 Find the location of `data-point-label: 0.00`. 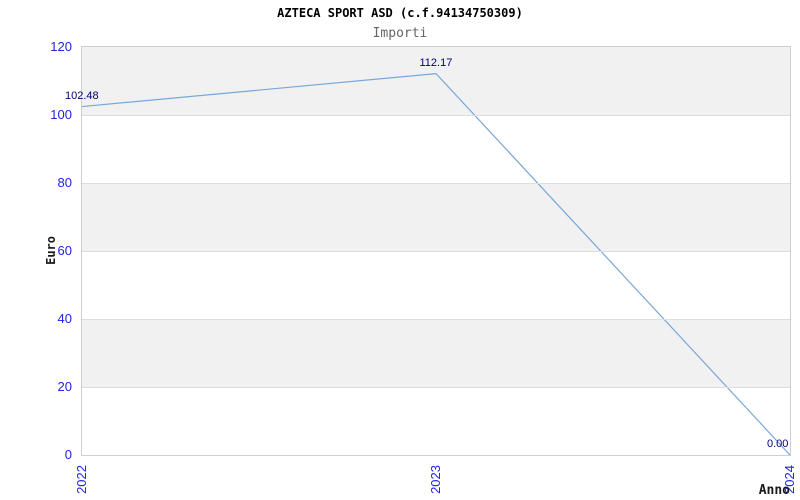

data-point-label: 0.00 is located at coordinates (778, 444).